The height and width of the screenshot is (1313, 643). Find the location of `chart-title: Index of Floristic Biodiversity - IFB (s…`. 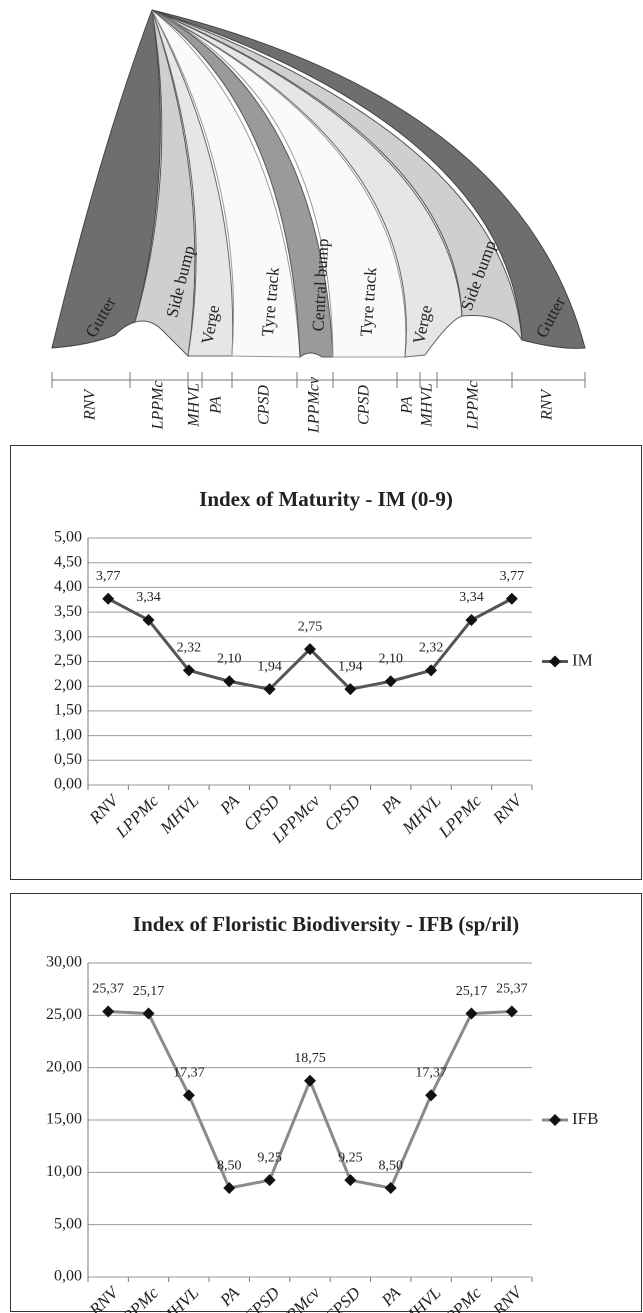

chart-title: Index of Floristic Biodiversity - IFB (s… is located at coordinates (326, 924).